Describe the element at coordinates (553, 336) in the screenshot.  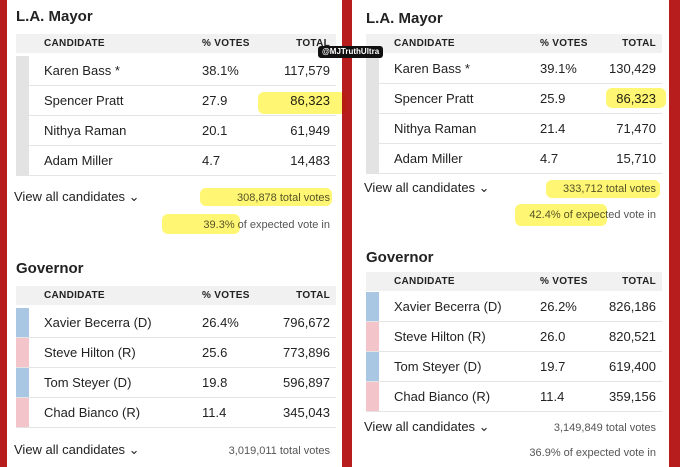
I see `vote-percent: 26.0` at that location.